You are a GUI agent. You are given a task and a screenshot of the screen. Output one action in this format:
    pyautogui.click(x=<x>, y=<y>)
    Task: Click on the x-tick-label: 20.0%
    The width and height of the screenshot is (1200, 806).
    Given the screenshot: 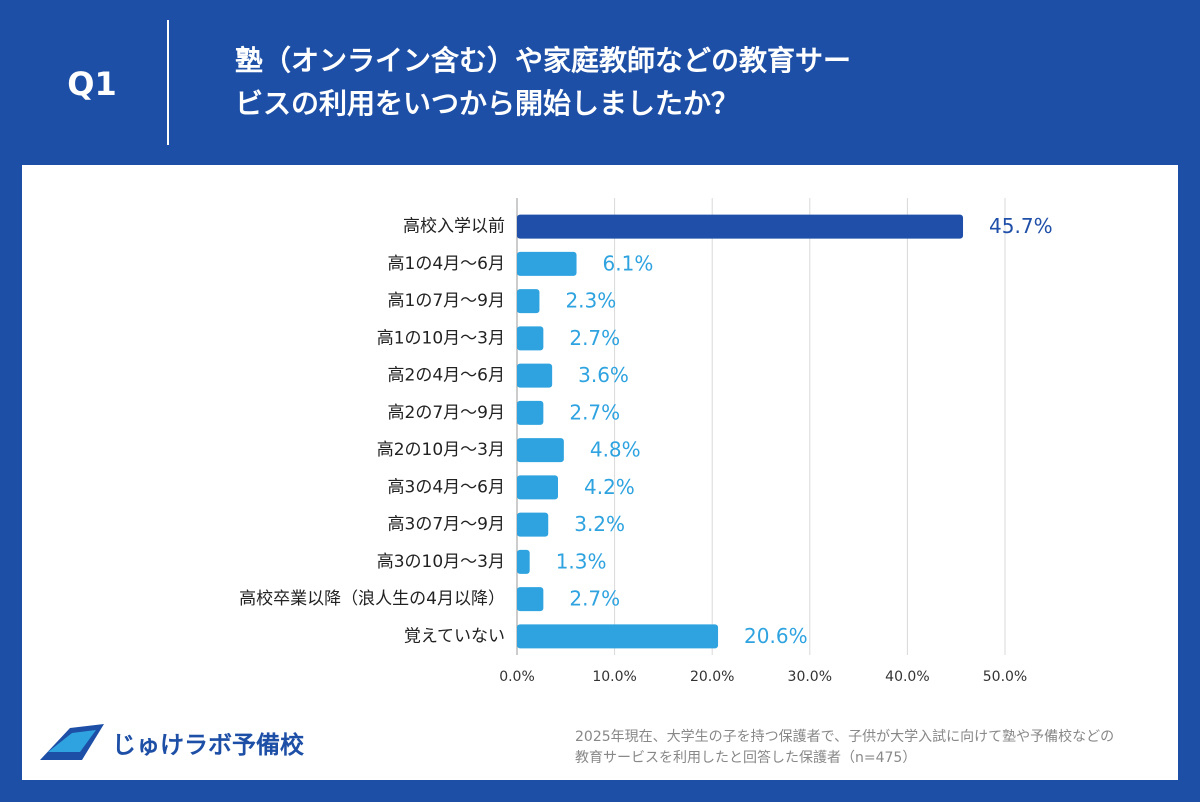 What is the action you would take?
    pyautogui.click(x=712, y=677)
    